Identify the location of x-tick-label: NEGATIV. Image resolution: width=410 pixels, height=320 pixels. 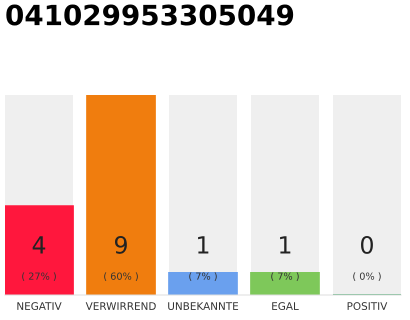
(39, 306).